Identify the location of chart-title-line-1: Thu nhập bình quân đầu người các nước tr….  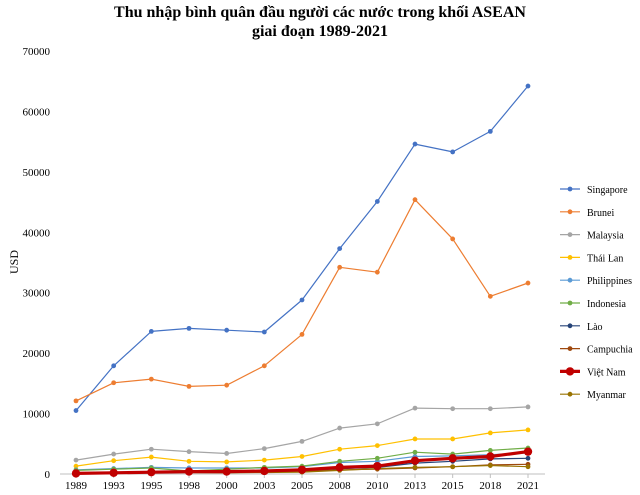
(320, 12).